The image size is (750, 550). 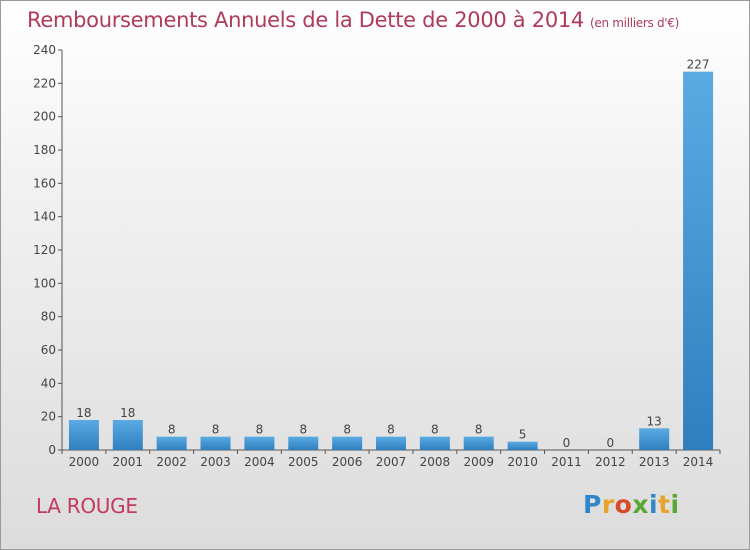 What do you see at coordinates (87, 506) in the screenshot?
I see `location-name: LA ROUGE` at bounding box center [87, 506].